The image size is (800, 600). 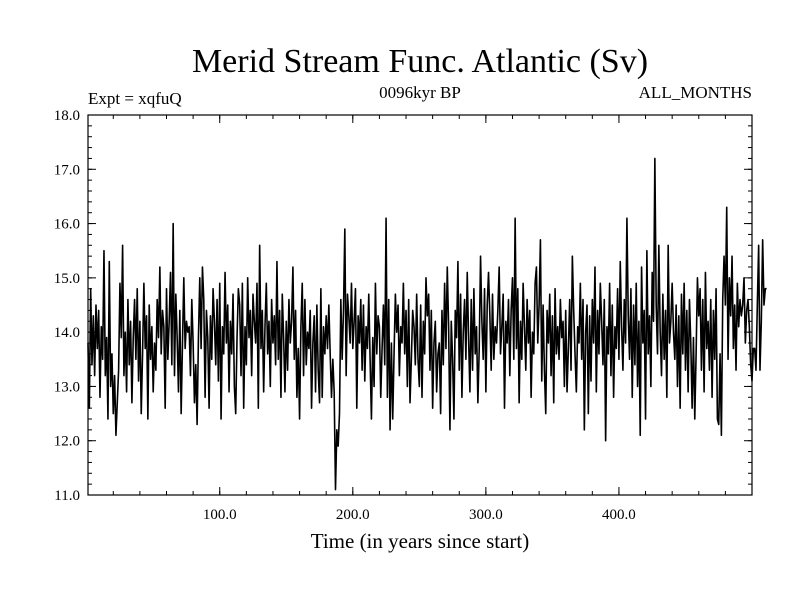 I want to click on x-tick-label: 400.0, so click(x=619, y=515).